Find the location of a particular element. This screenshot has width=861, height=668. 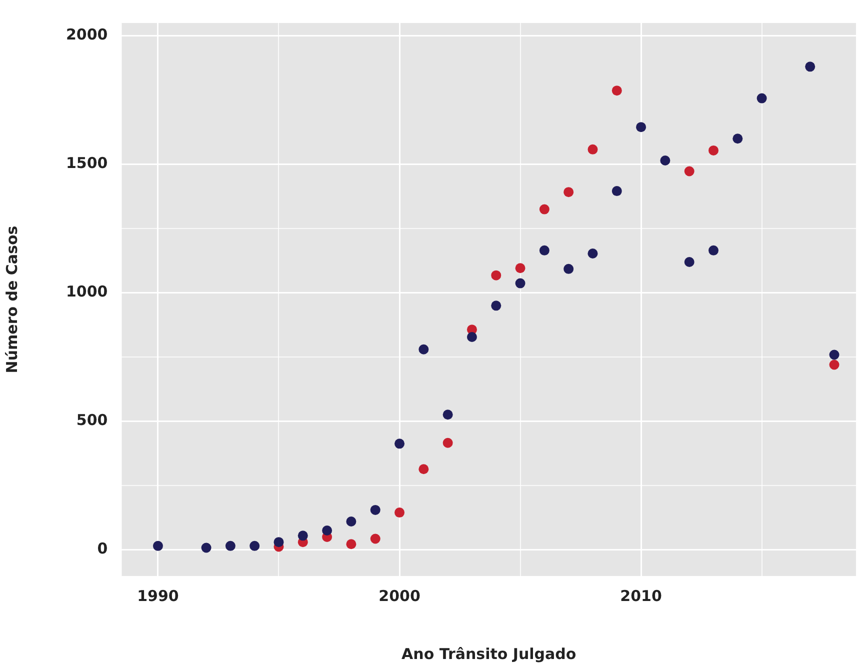

x-tick-label: 2000 is located at coordinates (399, 595).